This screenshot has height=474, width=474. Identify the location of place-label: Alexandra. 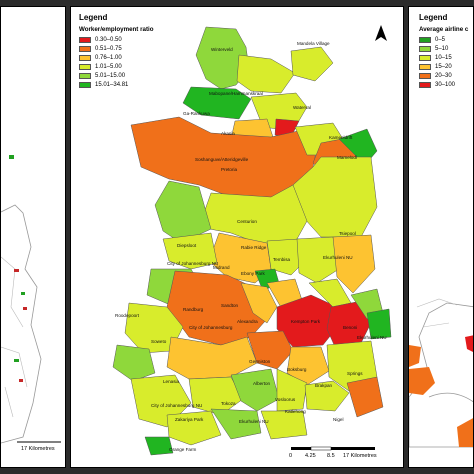
(247, 321).